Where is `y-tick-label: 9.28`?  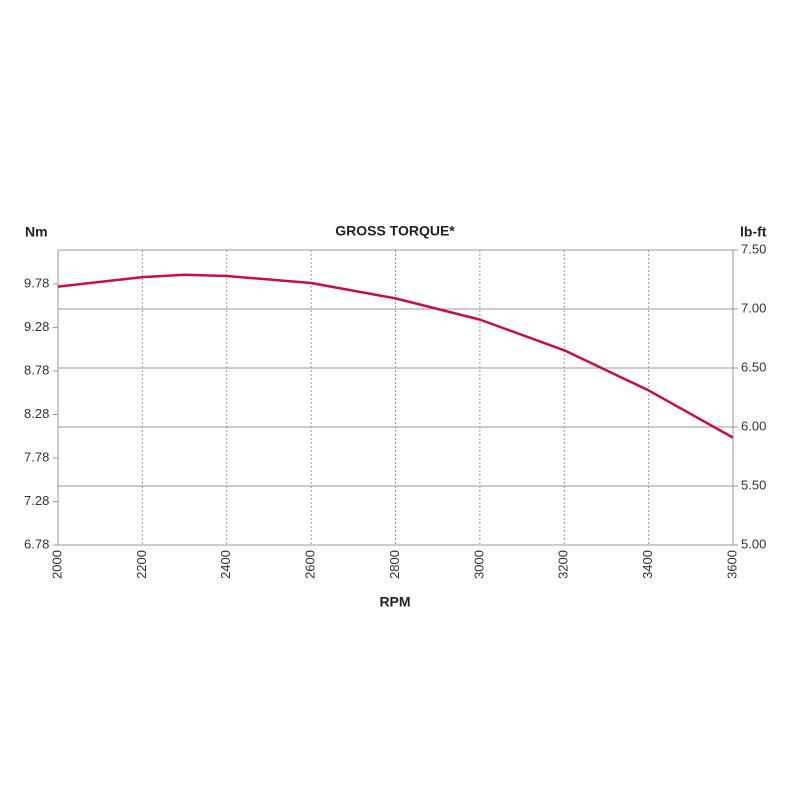
y-tick-label: 9.28 is located at coordinates (36, 326).